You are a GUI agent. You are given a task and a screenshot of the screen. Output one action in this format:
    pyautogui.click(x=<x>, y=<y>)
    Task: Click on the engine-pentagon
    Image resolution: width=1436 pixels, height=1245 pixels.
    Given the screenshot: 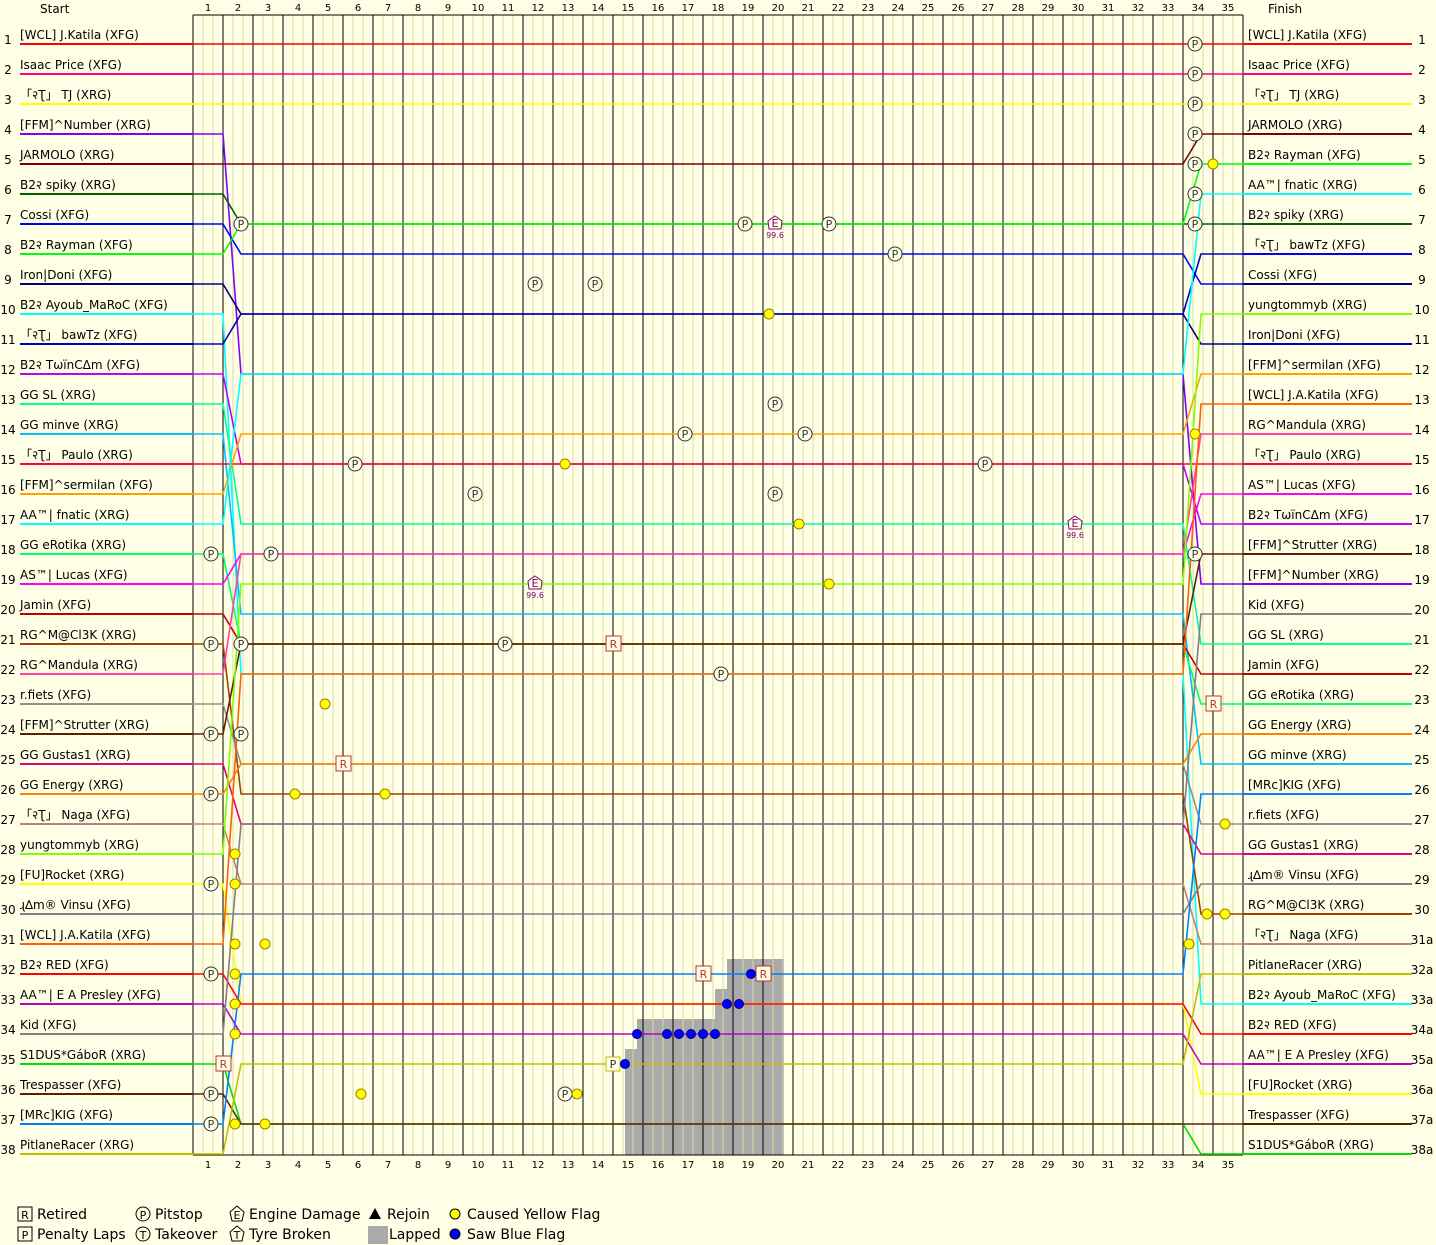 What is the action you would take?
    pyautogui.click(x=1075, y=522)
    